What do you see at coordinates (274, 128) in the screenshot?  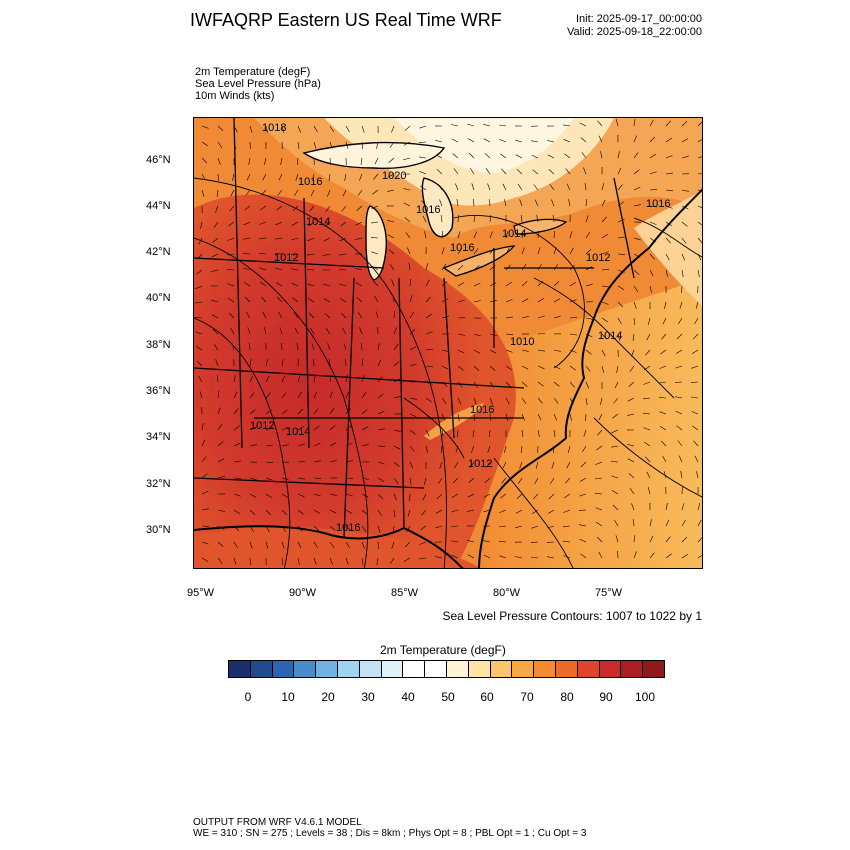 I see `isobar-label: 1018` at bounding box center [274, 128].